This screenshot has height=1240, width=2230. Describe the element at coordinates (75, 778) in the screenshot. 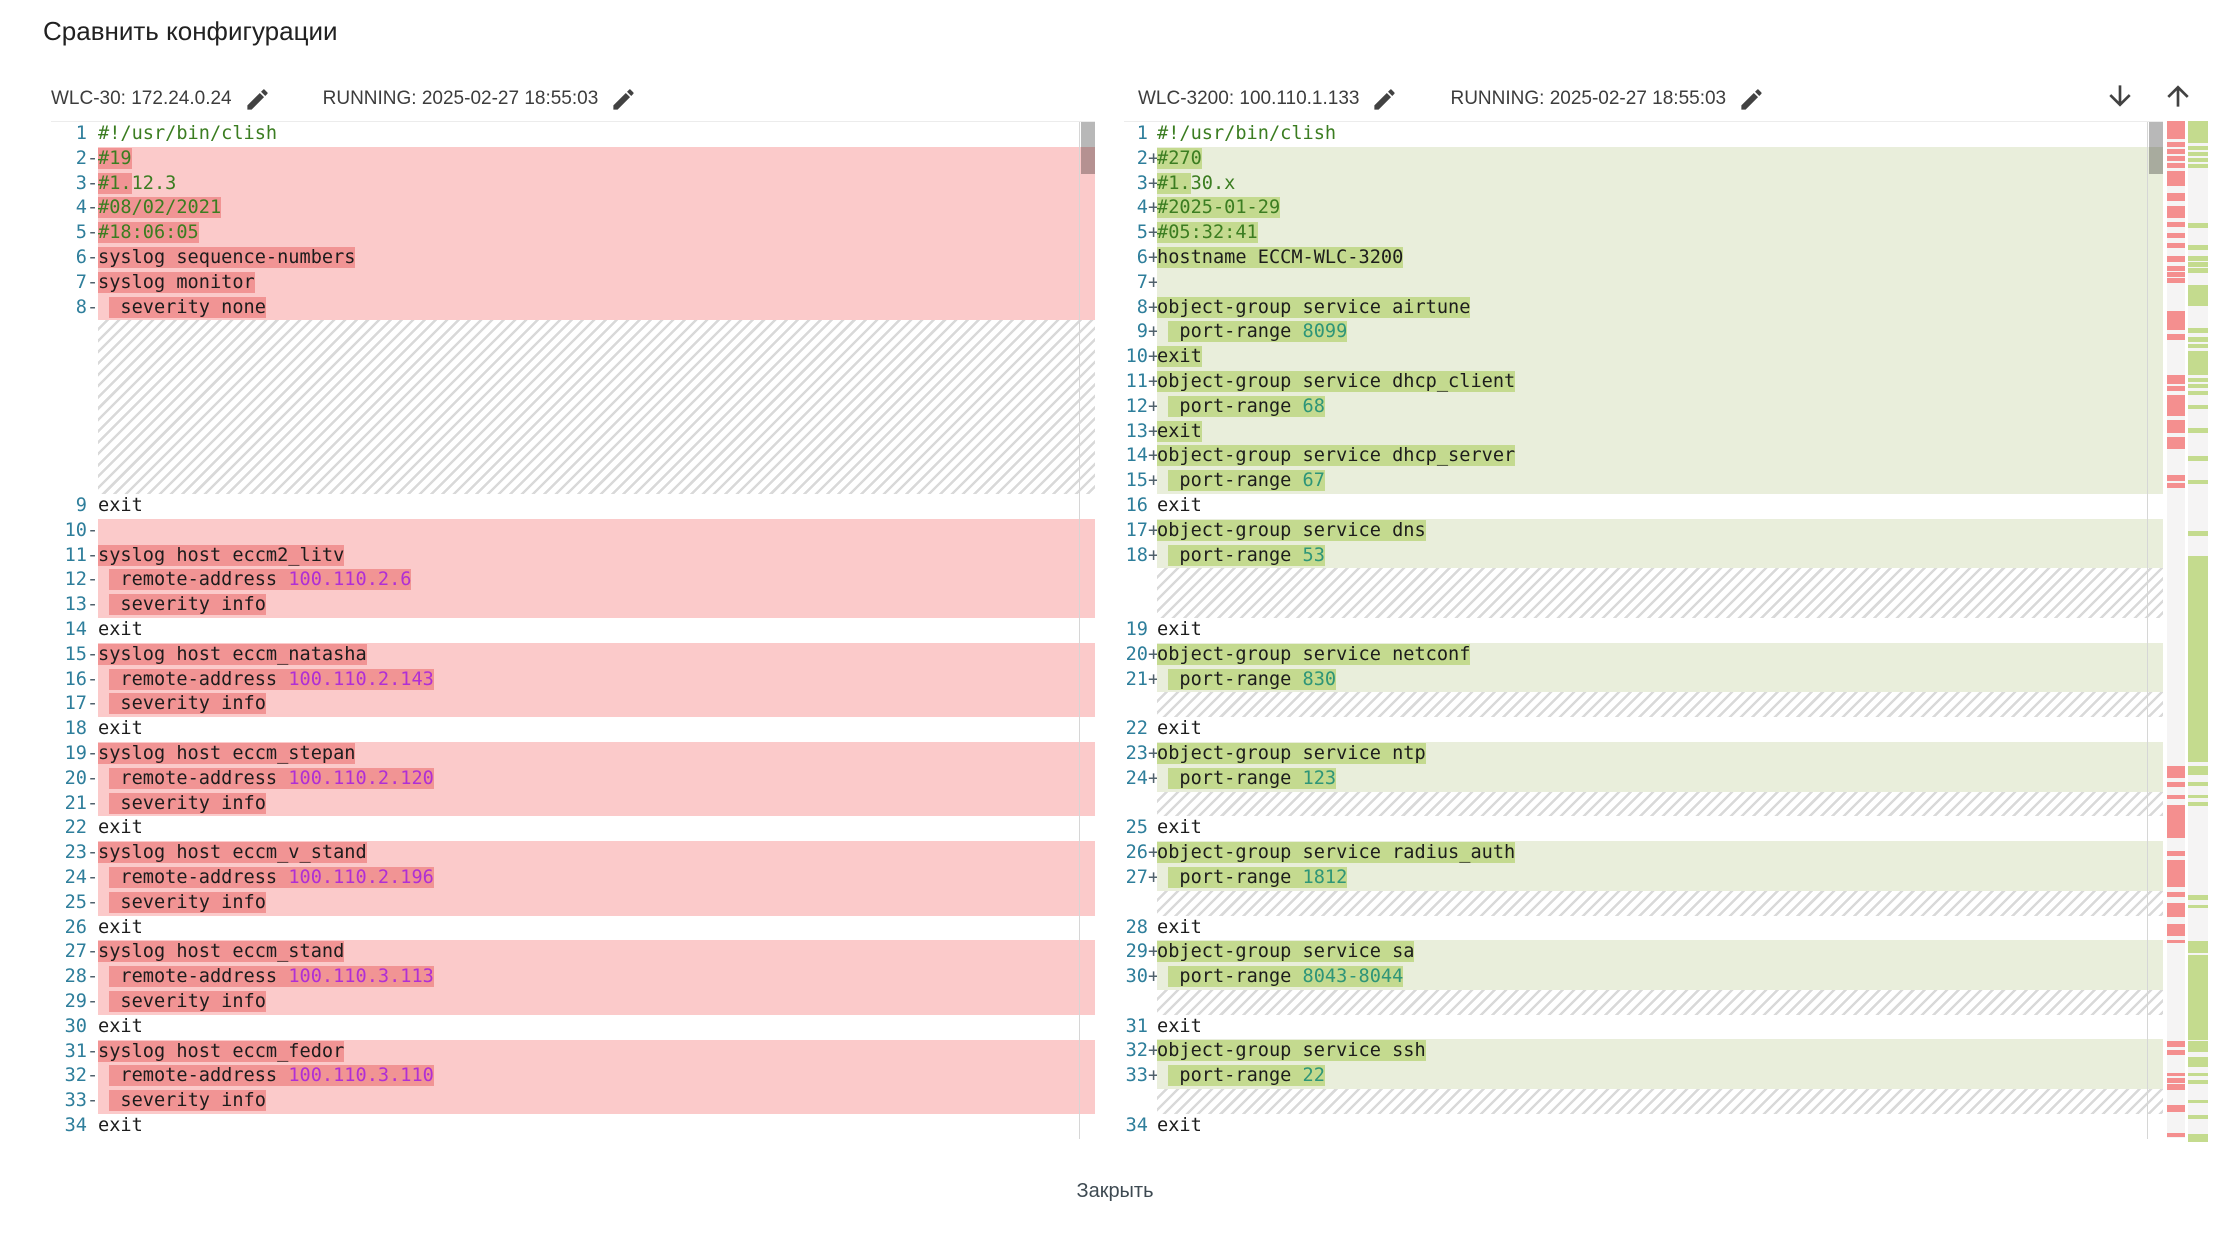

I see `line-number: 20` at that location.